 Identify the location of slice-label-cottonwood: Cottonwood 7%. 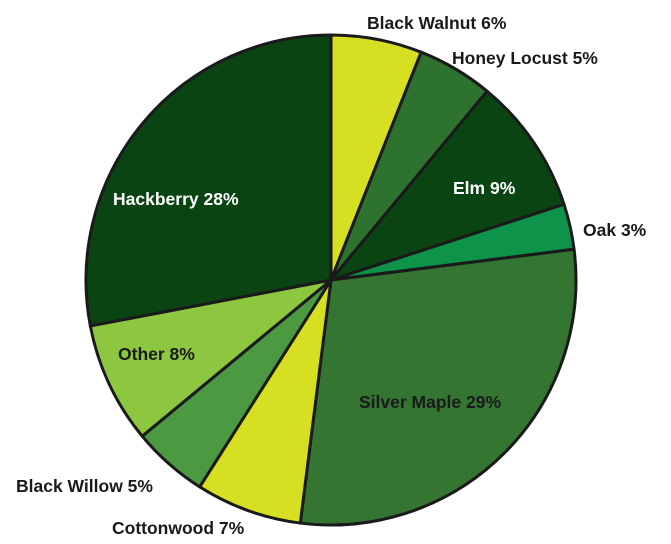
(178, 528).